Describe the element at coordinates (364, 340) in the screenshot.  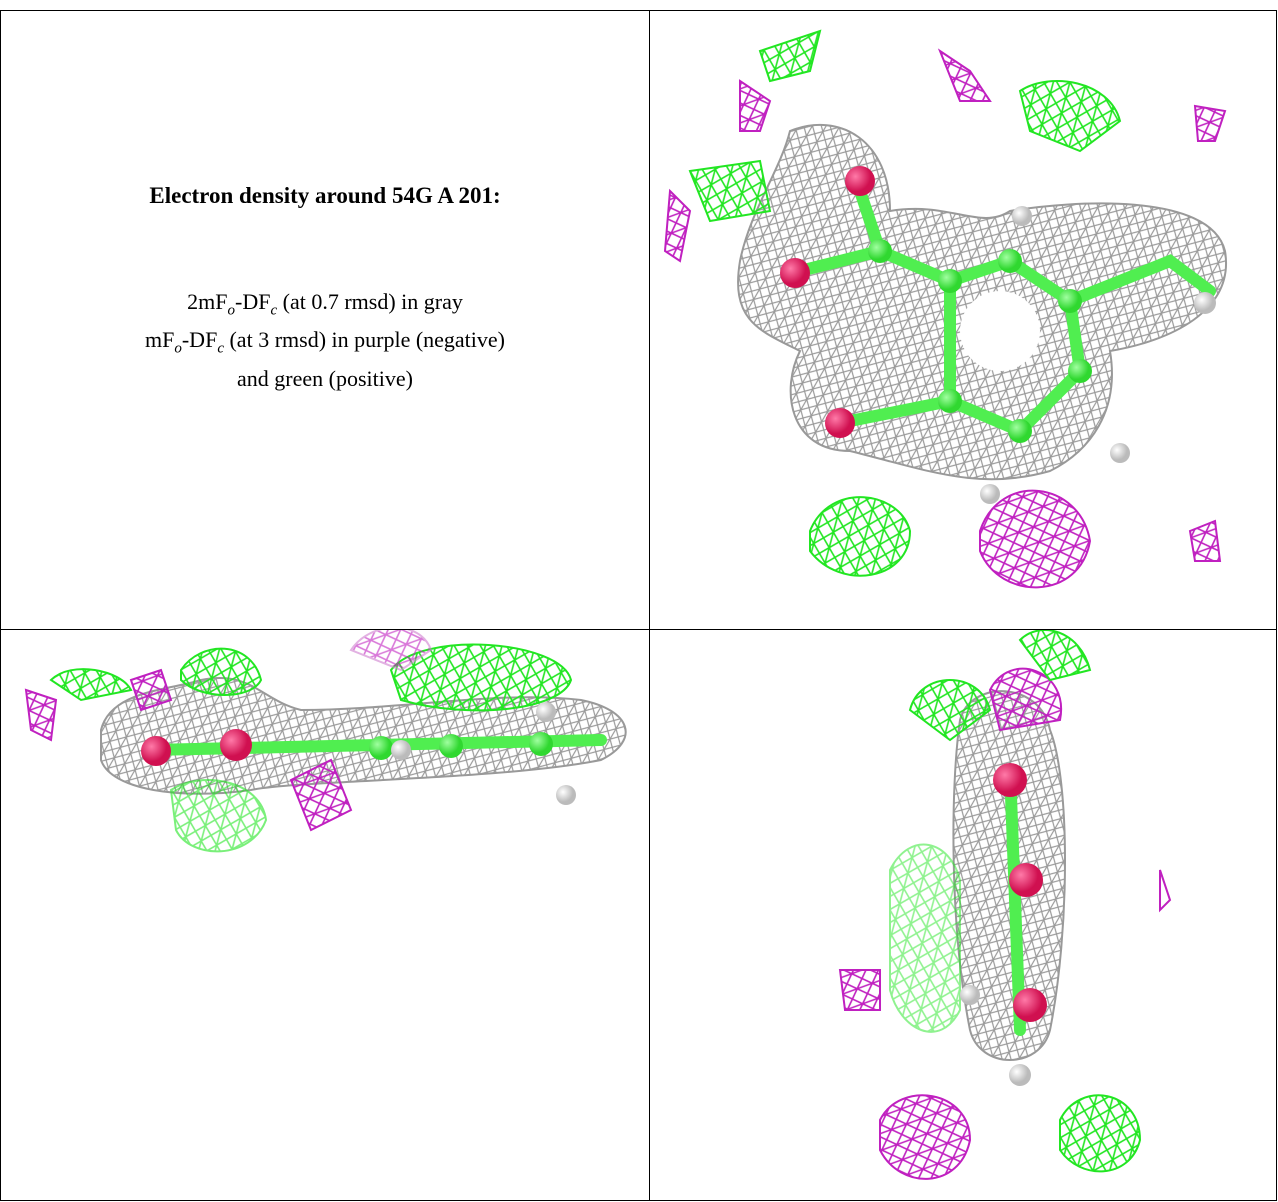
I see `caption-text: (at 3 rmsd) in purple (negative)` at that location.